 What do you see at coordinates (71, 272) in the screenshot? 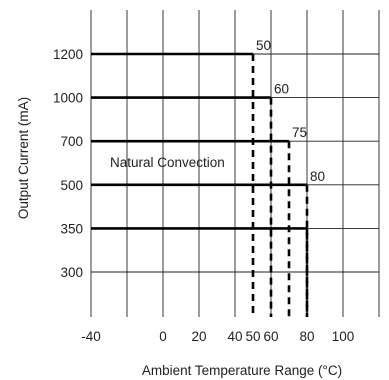
I see `y-tick-label-0: 300` at bounding box center [71, 272].